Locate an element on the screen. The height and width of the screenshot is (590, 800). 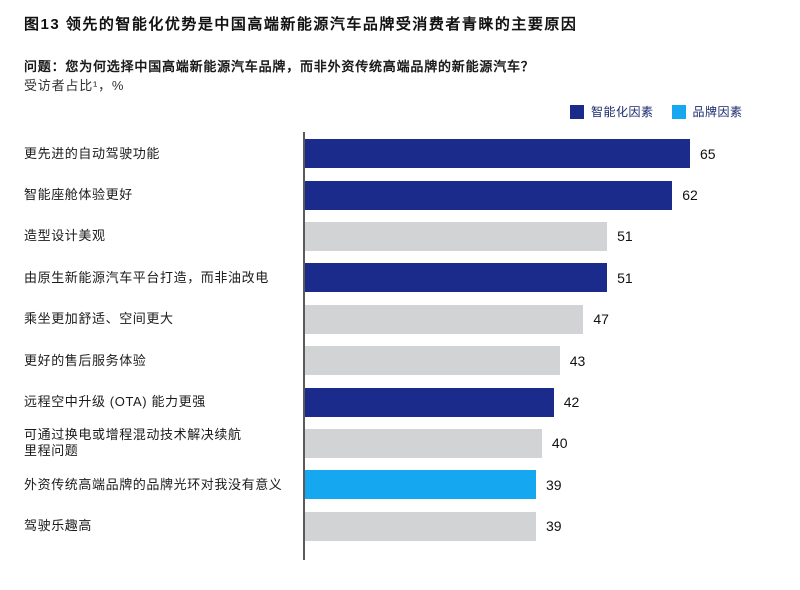
survey-question: 问题：您为何选择中国高端新能源汽车品牌，而非外资传统高端品牌的新能源汽车？ is located at coordinates (279, 66).